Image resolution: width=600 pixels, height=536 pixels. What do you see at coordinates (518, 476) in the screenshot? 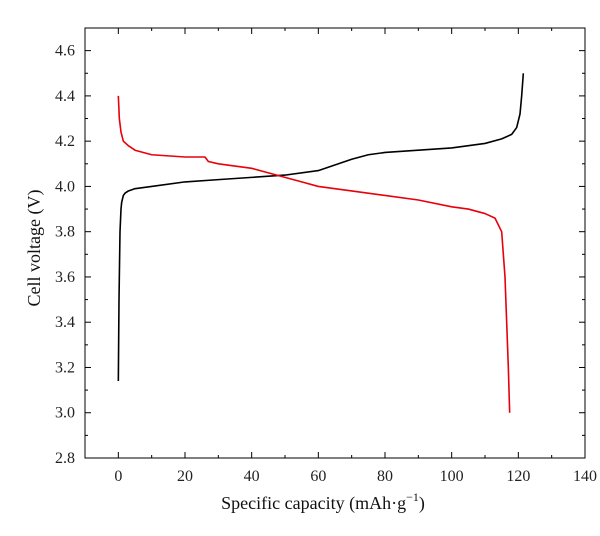
I see `x-tick-label: 120` at bounding box center [518, 476].